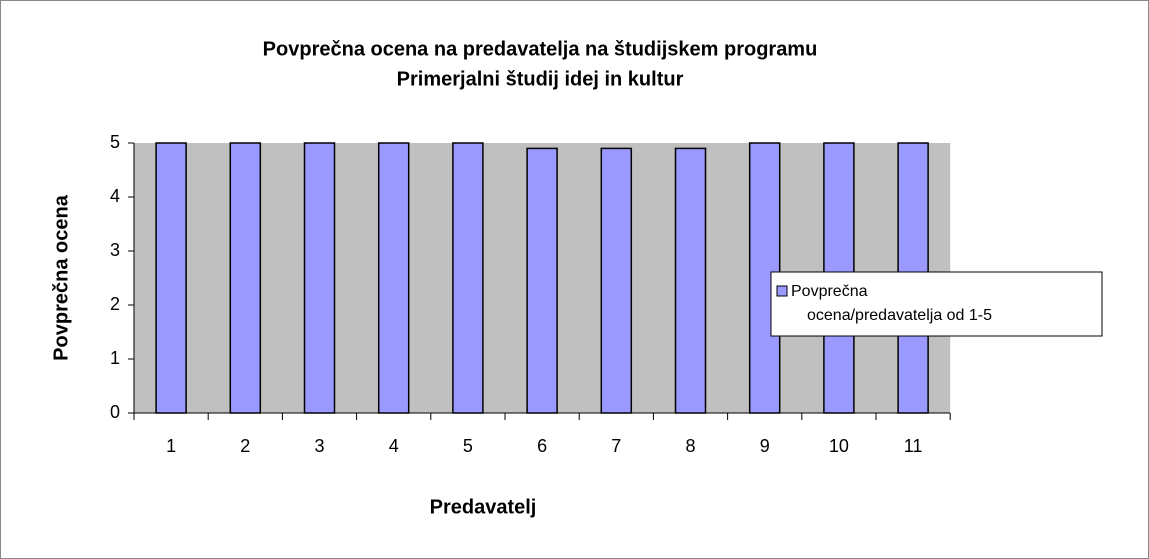 This screenshot has height=559, width=1149. I want to click on y-tick-label: 2, so click(115, 304).